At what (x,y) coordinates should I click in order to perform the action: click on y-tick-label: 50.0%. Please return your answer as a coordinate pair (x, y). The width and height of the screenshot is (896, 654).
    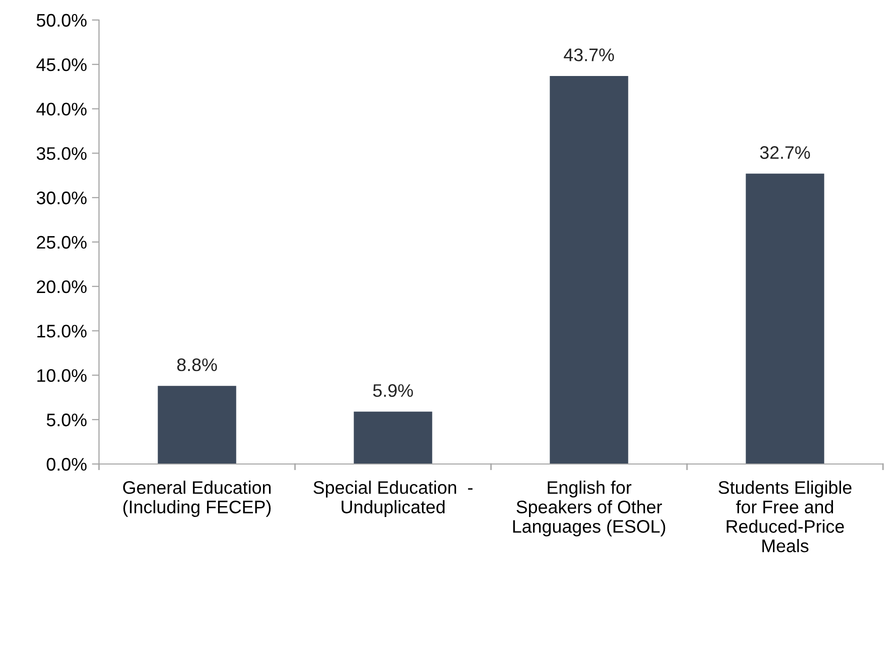
    Looking at the image, I should click on (61, 20).